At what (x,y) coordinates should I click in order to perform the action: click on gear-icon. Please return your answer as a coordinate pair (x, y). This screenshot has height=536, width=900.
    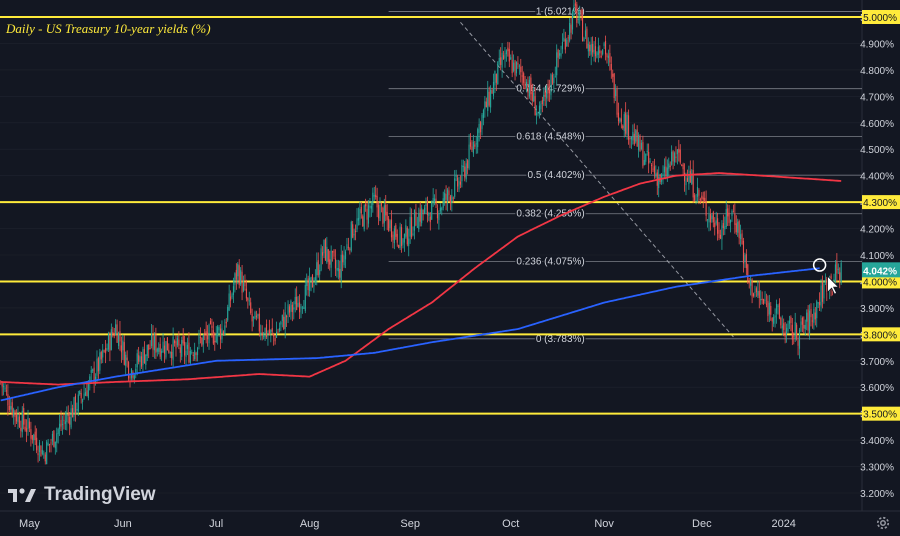
    Looking at the image, I should click on (883, 523).